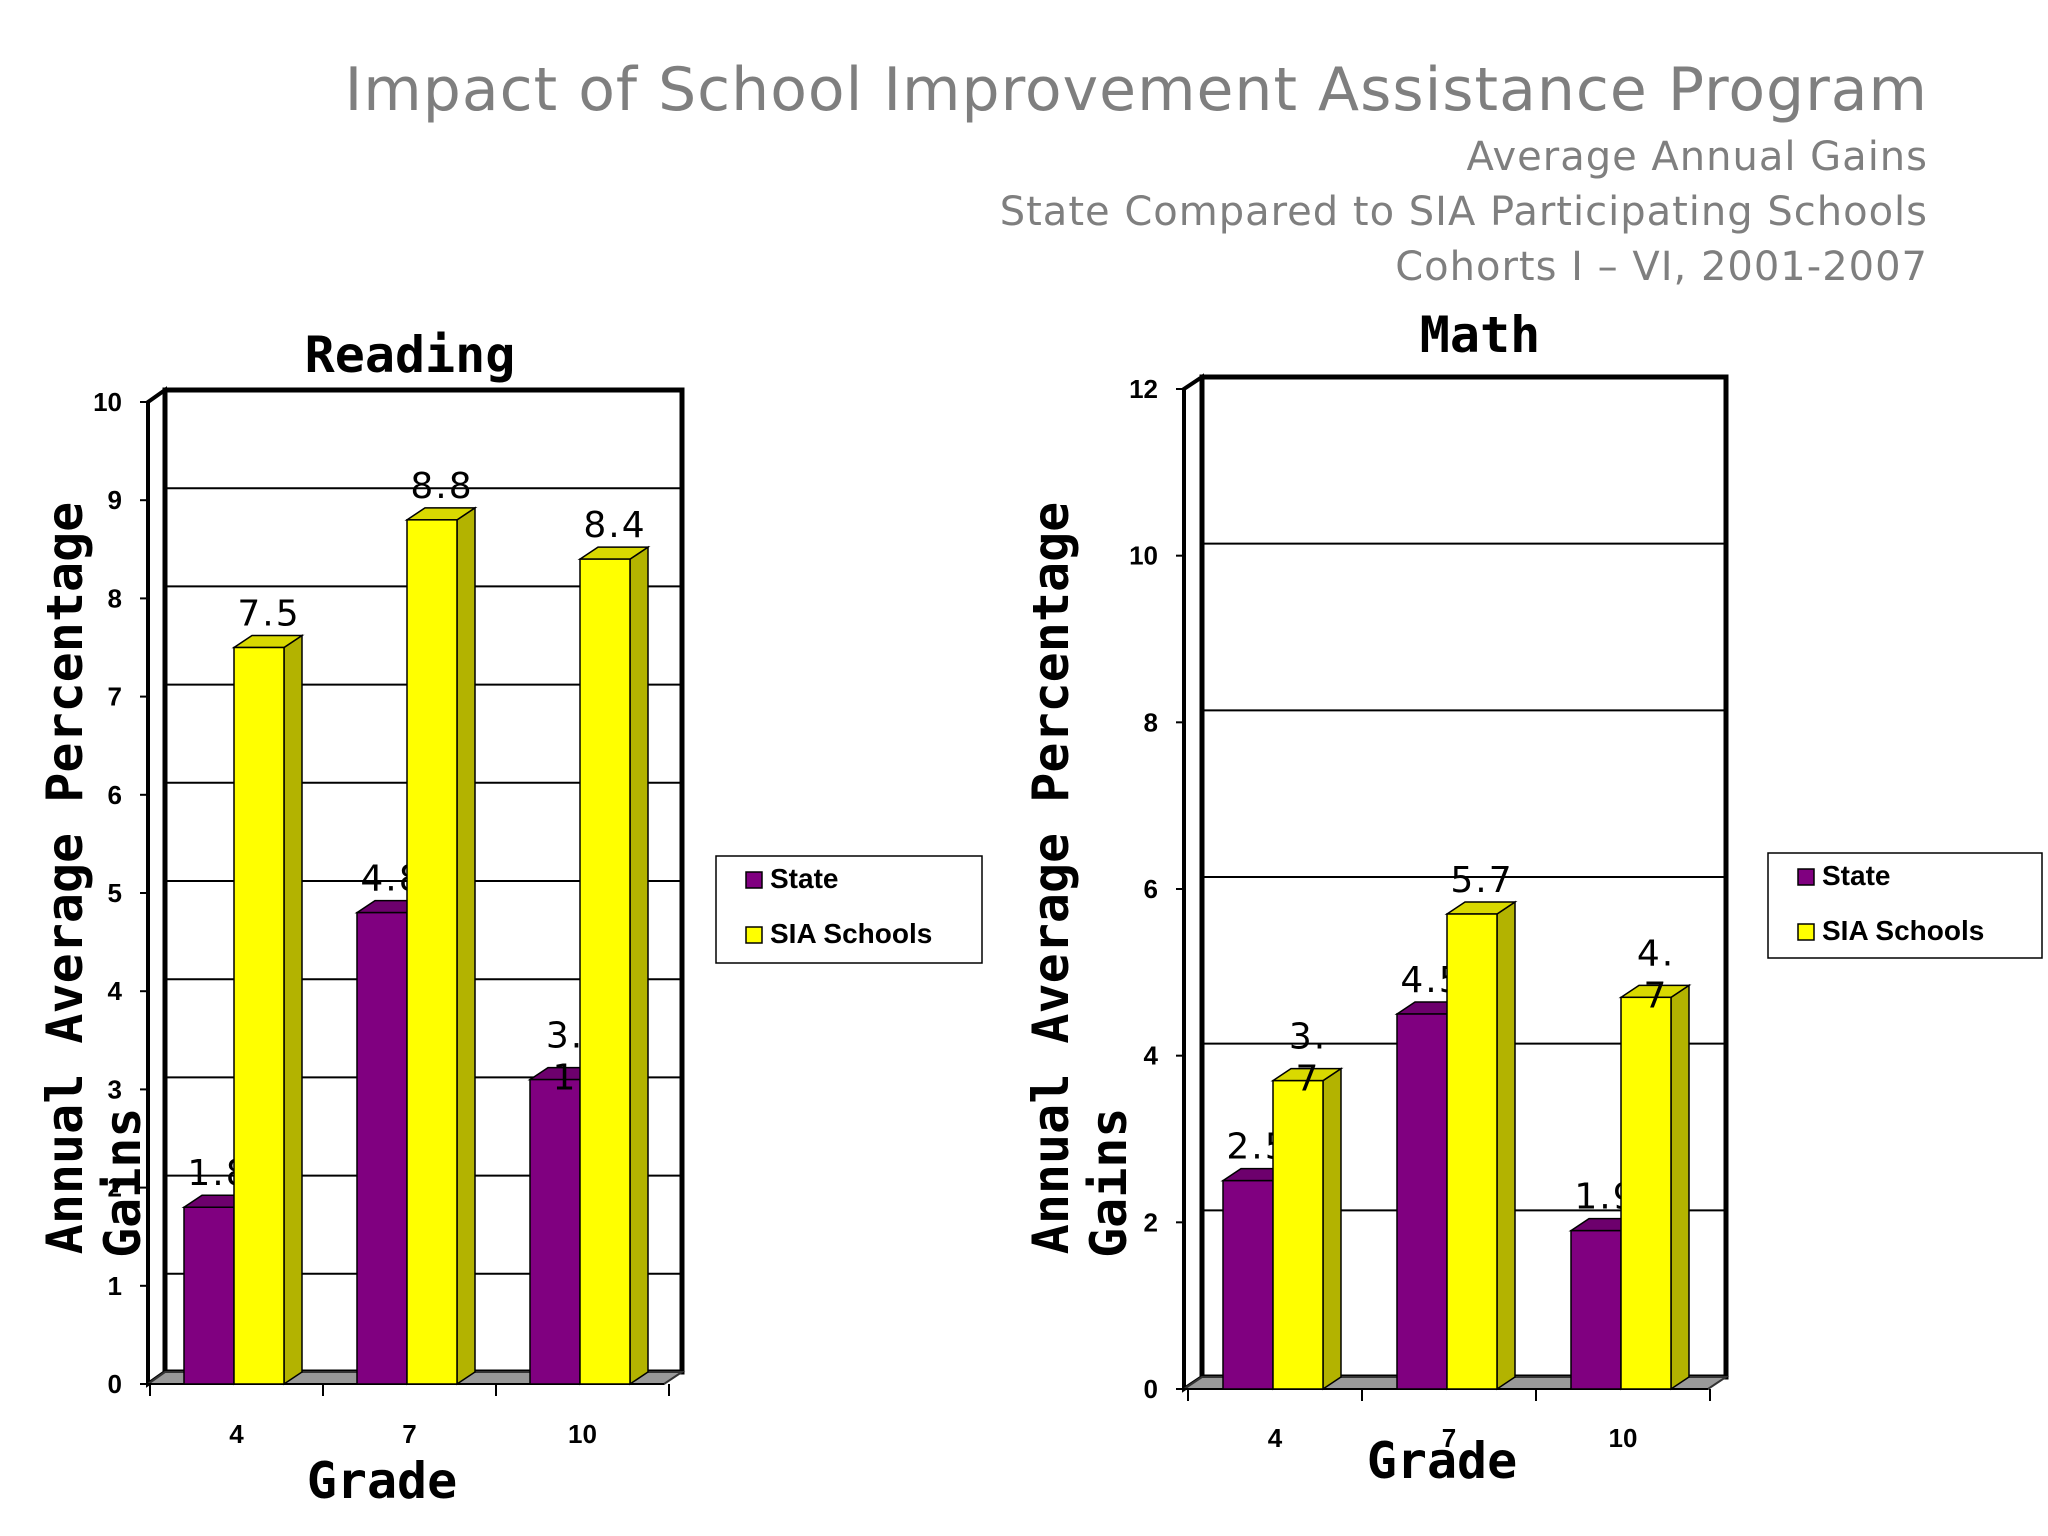 This screenshot has height=1536, width=2048. Describe the element at coordinates (1661, 267) in the screenshot. I see `subtitle-line-3: Cohorts I – VI, 2001-2007` at that location.